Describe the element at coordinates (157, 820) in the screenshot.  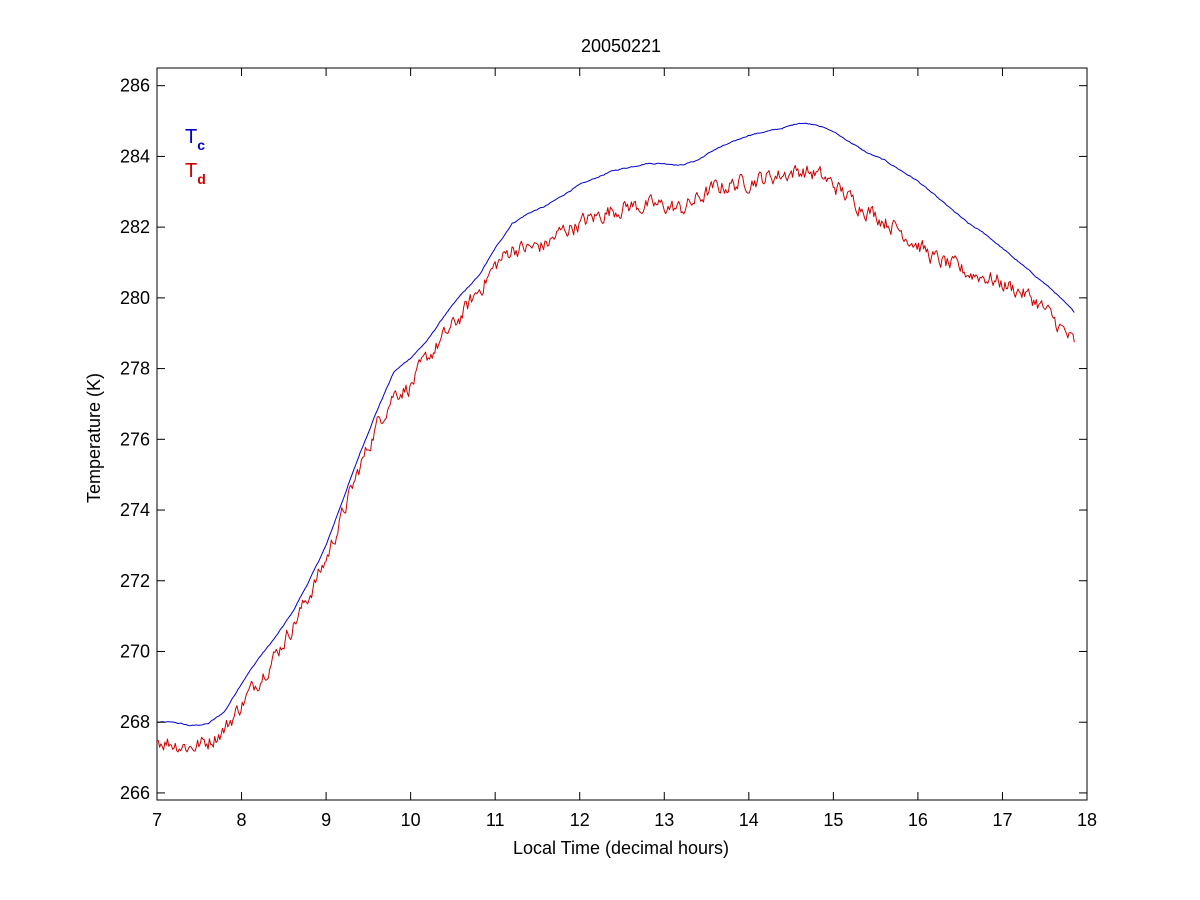
I see `x-tick-label: 7` at that location.